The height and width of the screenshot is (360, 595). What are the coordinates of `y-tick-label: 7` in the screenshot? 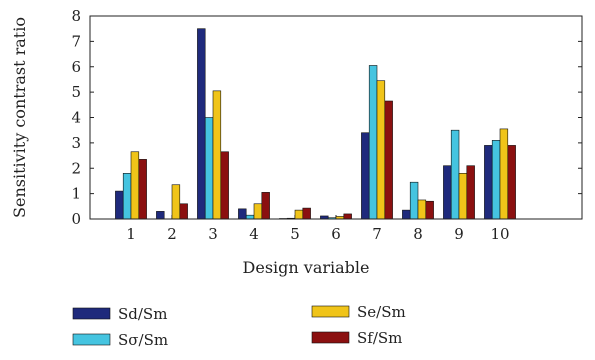 It's located at (76, 41).